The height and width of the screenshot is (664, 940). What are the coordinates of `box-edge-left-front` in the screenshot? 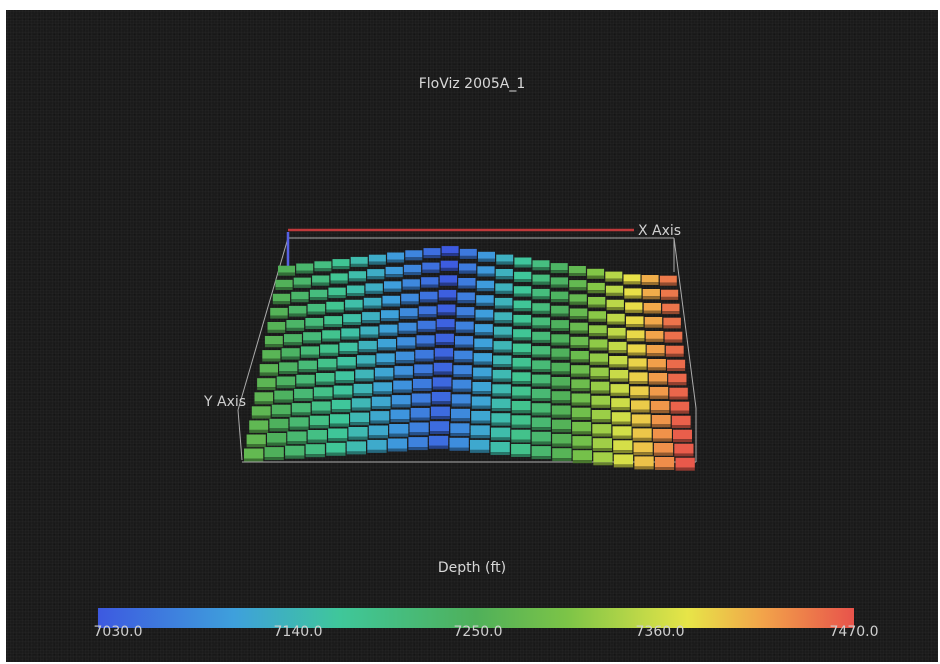 It's located at (240, 435).